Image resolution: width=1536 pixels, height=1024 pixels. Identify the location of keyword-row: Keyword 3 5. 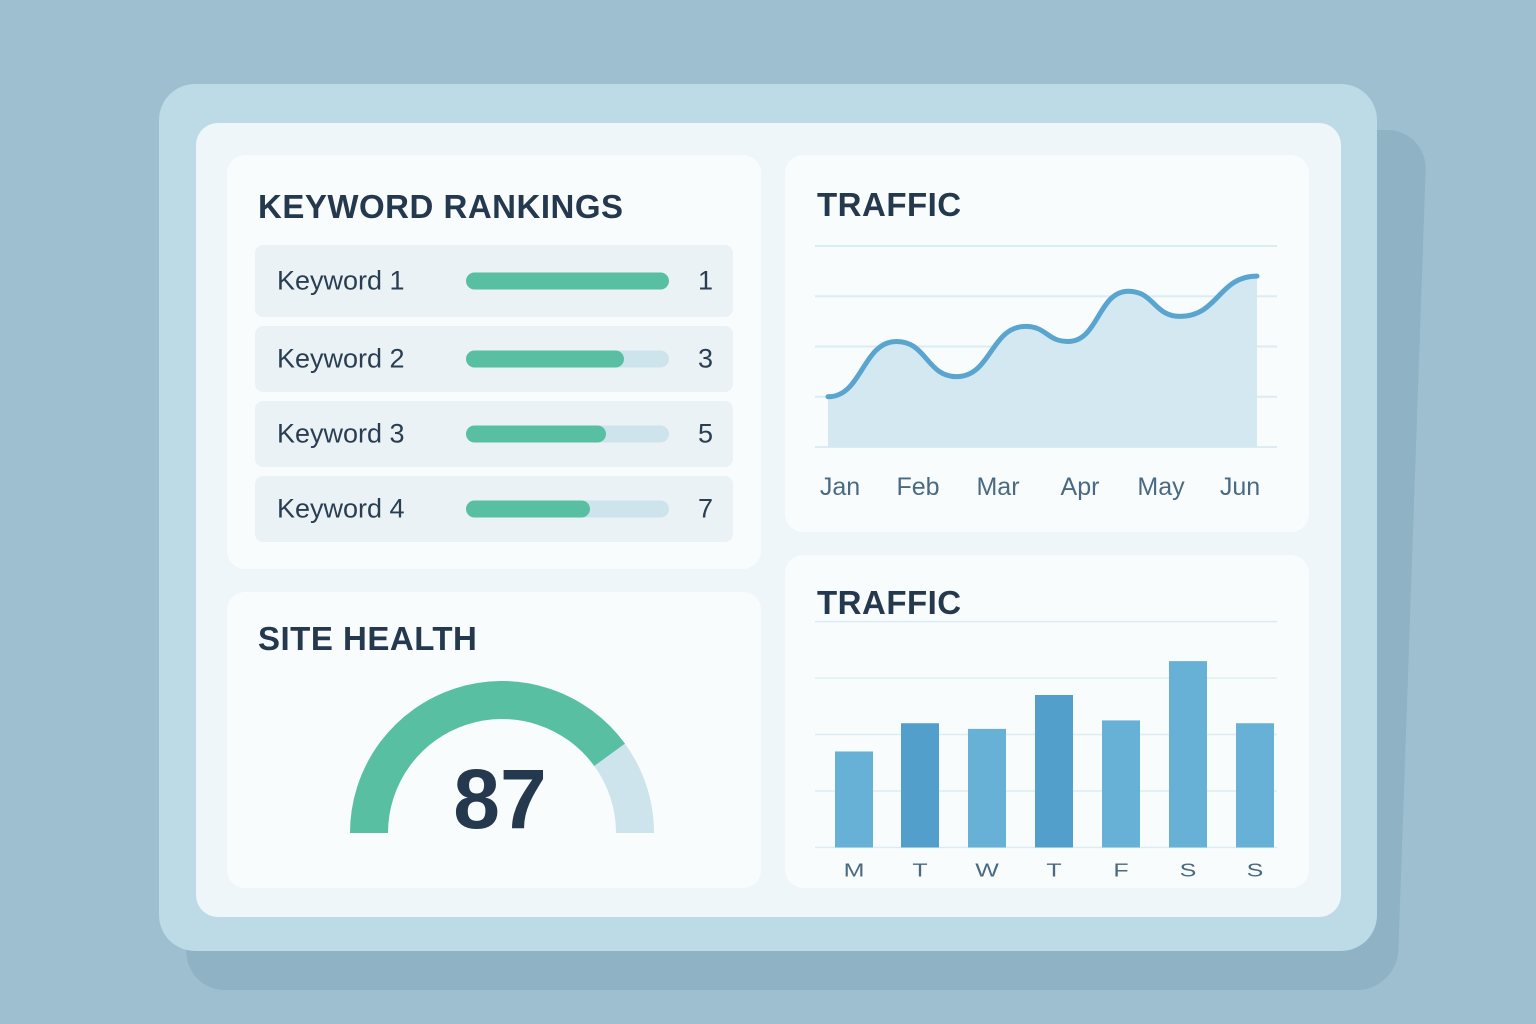
(494, 434).